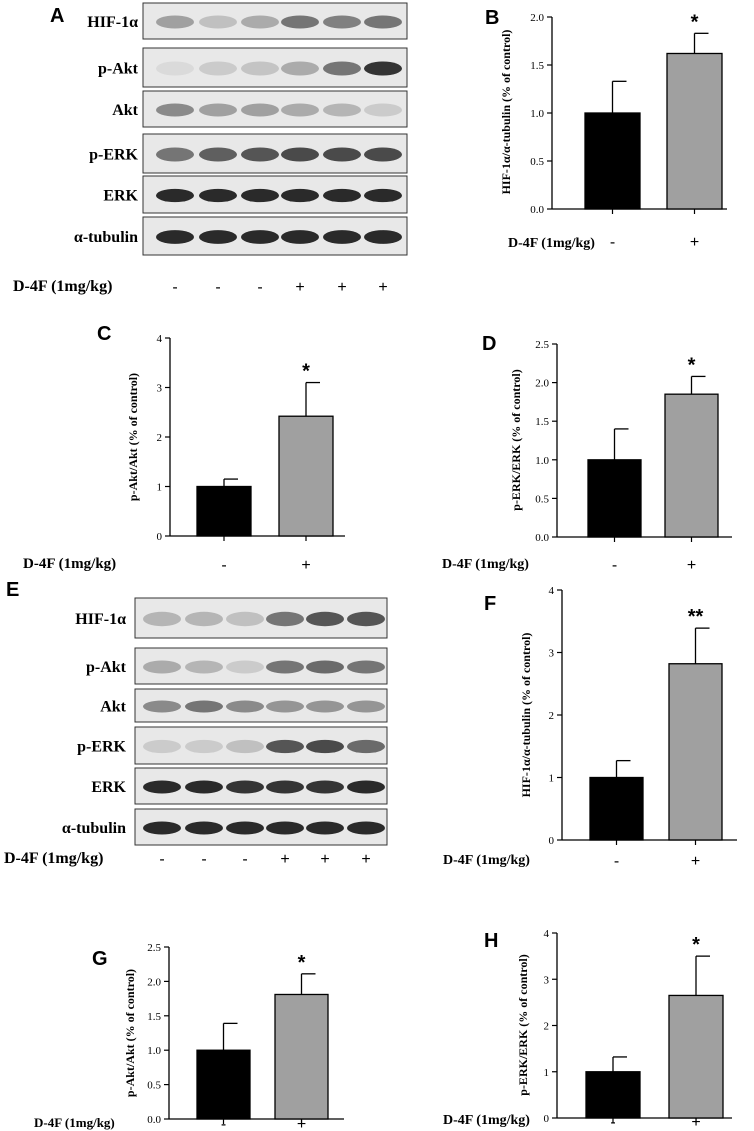 The width and height of the screenshot is (754, 1131). What do you see at coordinates (94, 828) in the screenshot?
I see `blot-row-label: α-tubulin` at bounding box center [94, 828].